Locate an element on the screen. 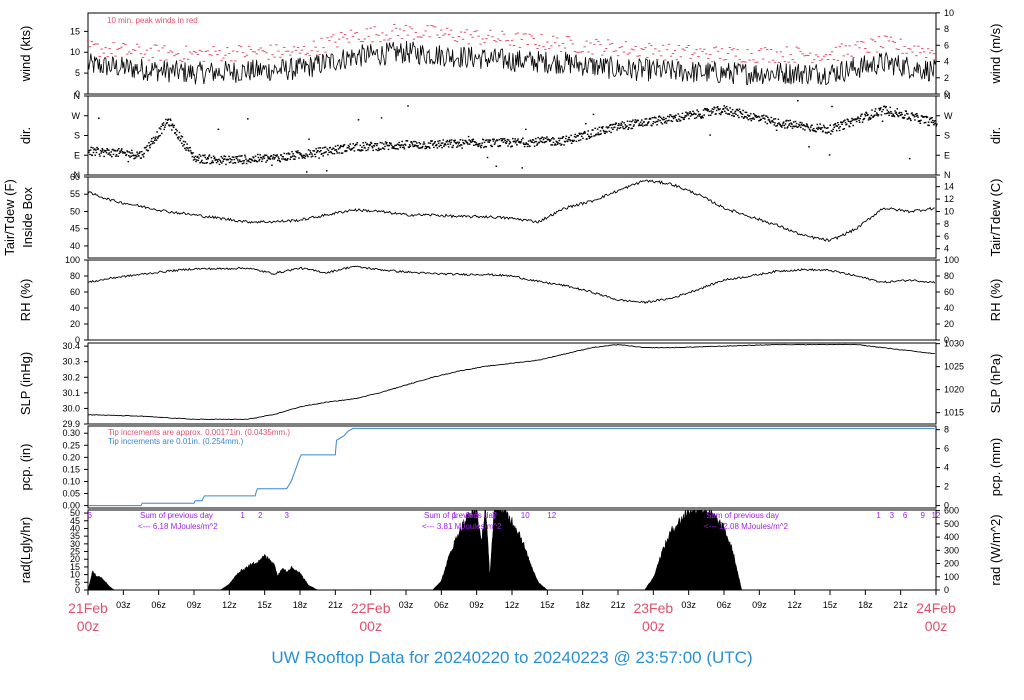 The image size is (1024, 700). xtick-date-label: 23Feb is located at coordinates (653, 608).